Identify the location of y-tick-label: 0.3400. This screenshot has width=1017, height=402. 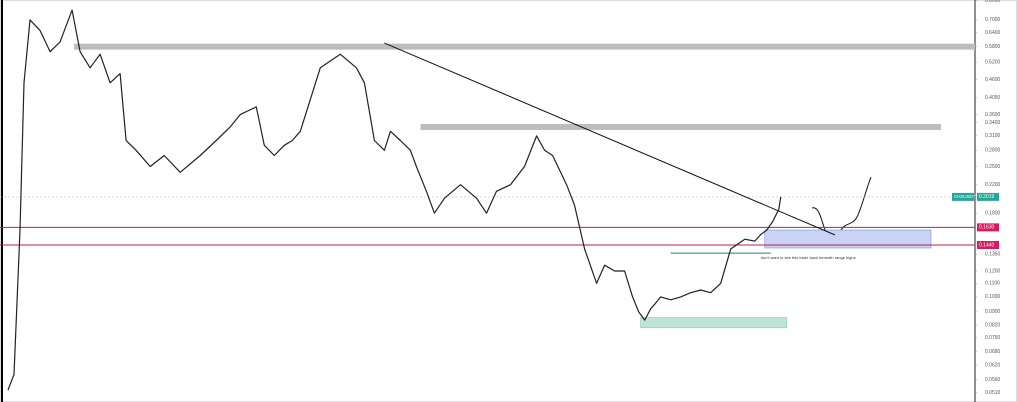
(993, 123).